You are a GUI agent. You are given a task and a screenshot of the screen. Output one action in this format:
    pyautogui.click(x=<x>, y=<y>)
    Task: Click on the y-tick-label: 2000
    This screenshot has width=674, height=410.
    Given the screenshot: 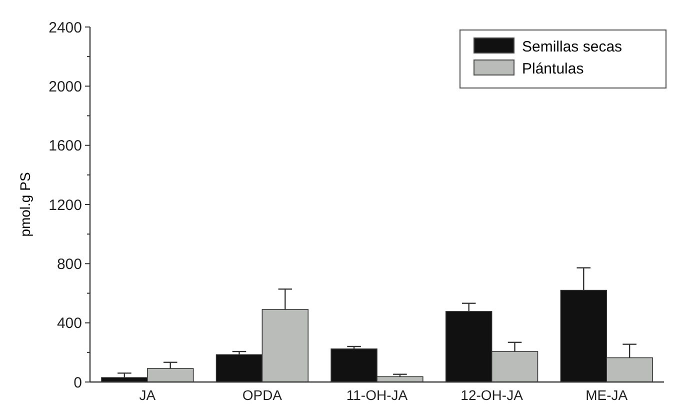 What is the action you would take?
    pyautogui.click(x=65, y=87)
    